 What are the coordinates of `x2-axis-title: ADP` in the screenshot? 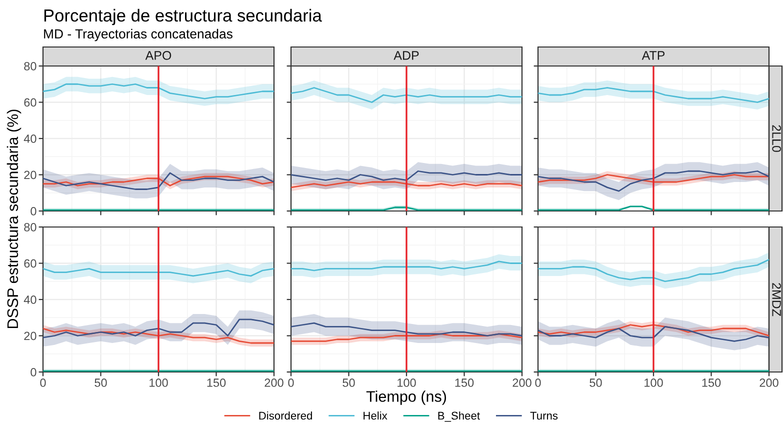 It's located at (406, 55).